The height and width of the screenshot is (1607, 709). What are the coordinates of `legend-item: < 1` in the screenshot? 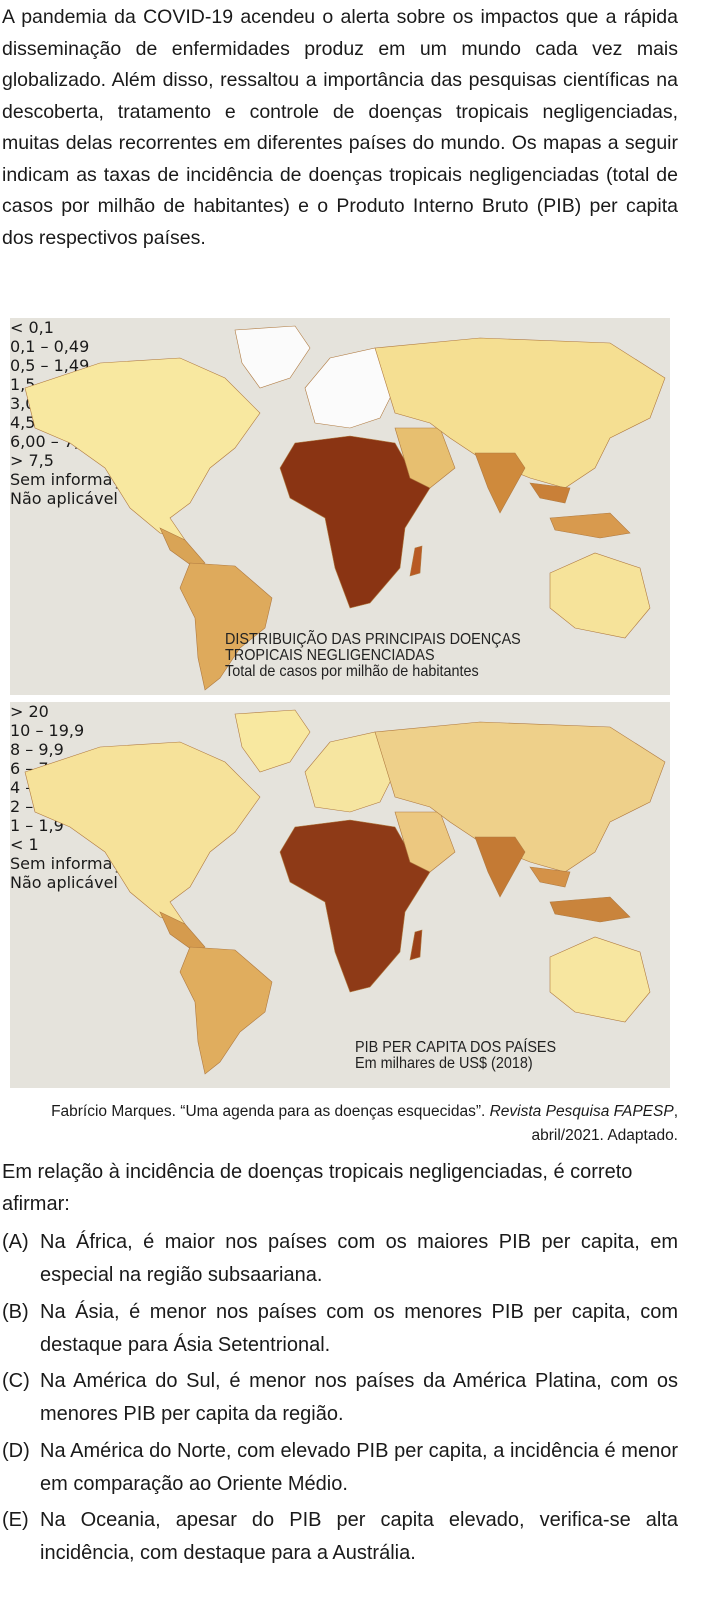 It's located at (340, 844).